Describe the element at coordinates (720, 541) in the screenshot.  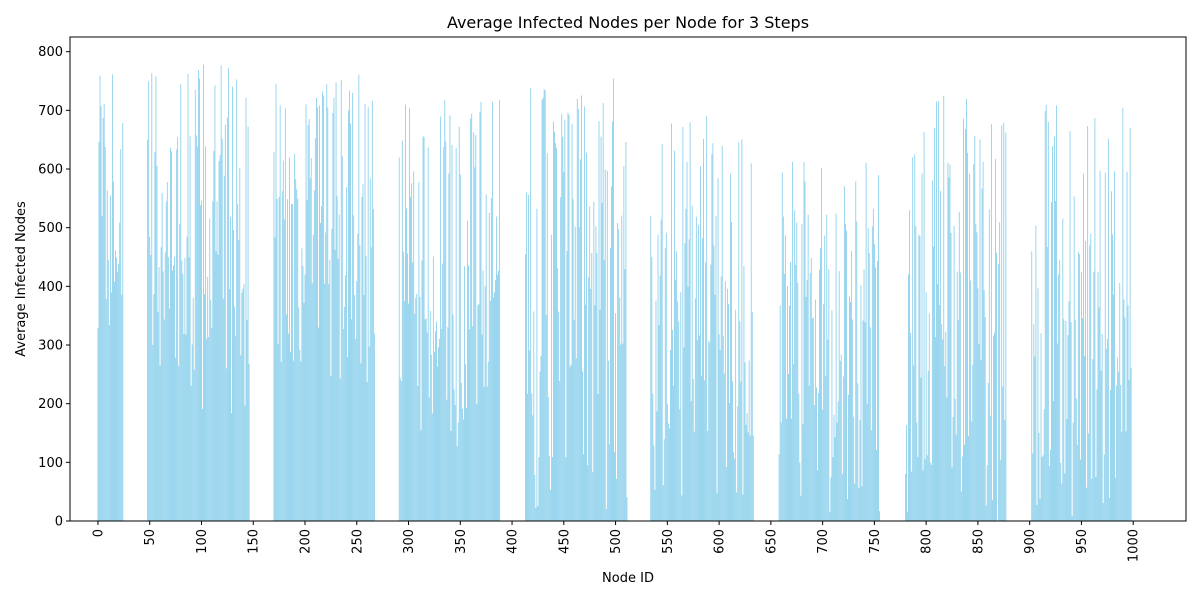
I see `x-tick-label: 600` at that location.